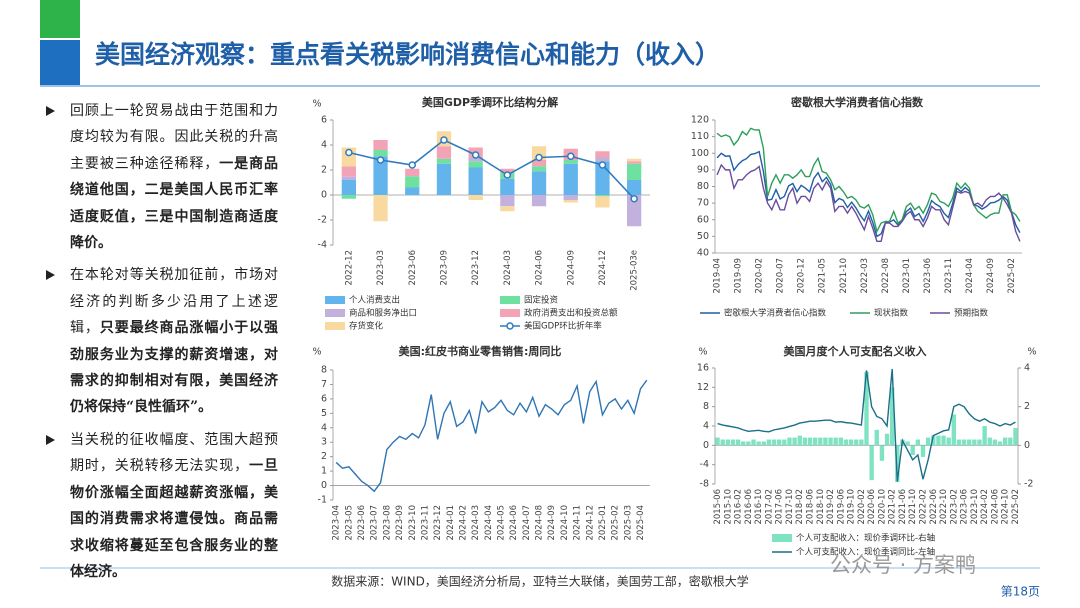 The width and height of the screenshot is (1080, 608). What do you see at coordinates (790, 507) in the screenshot?
I see `x-tick-label: 2017-10` at bounding box center [790, 507].